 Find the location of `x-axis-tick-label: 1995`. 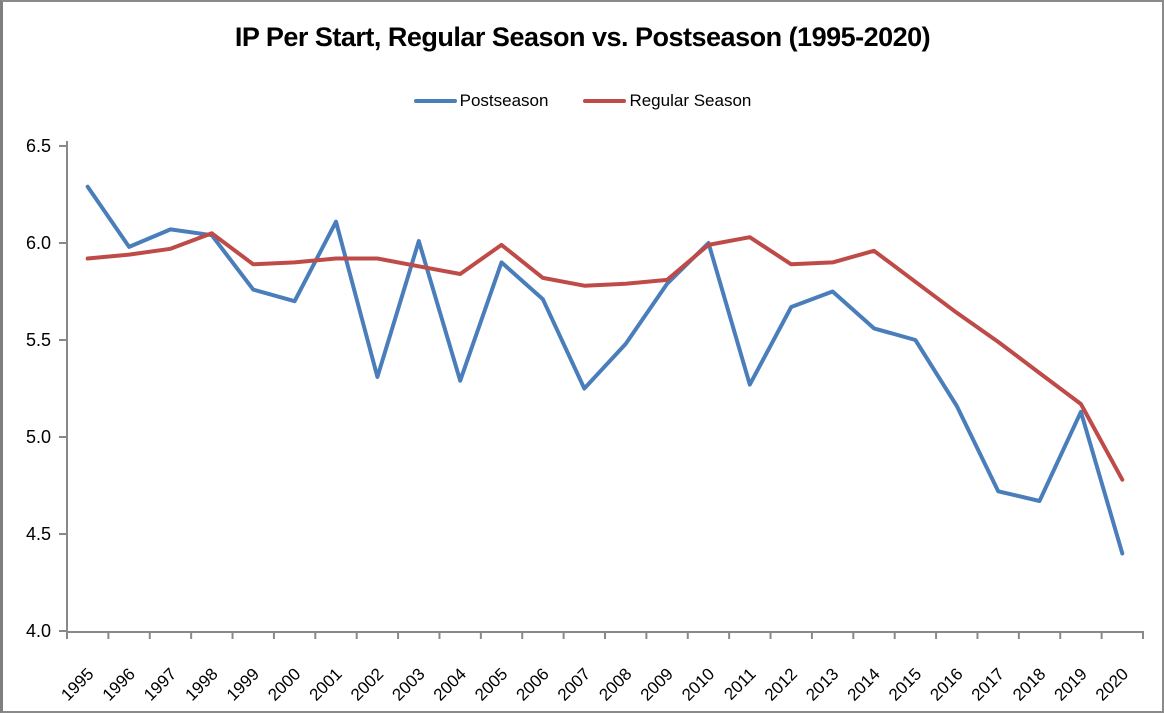

x-axis-tick-label: 1995 is located at coordinates (77, 684).